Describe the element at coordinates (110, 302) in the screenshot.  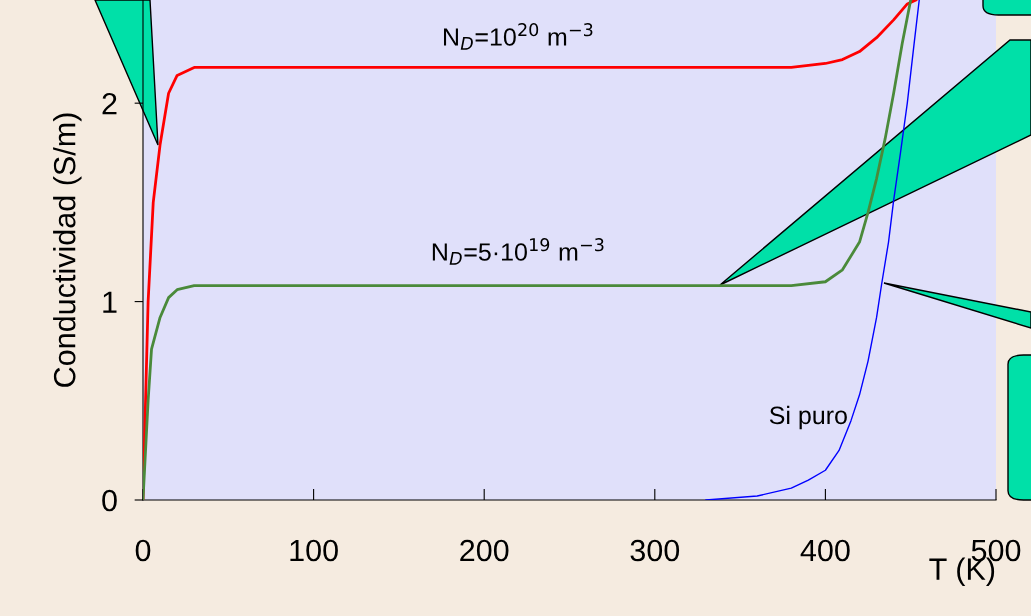
I see `y-tick-label: 1` at that location.